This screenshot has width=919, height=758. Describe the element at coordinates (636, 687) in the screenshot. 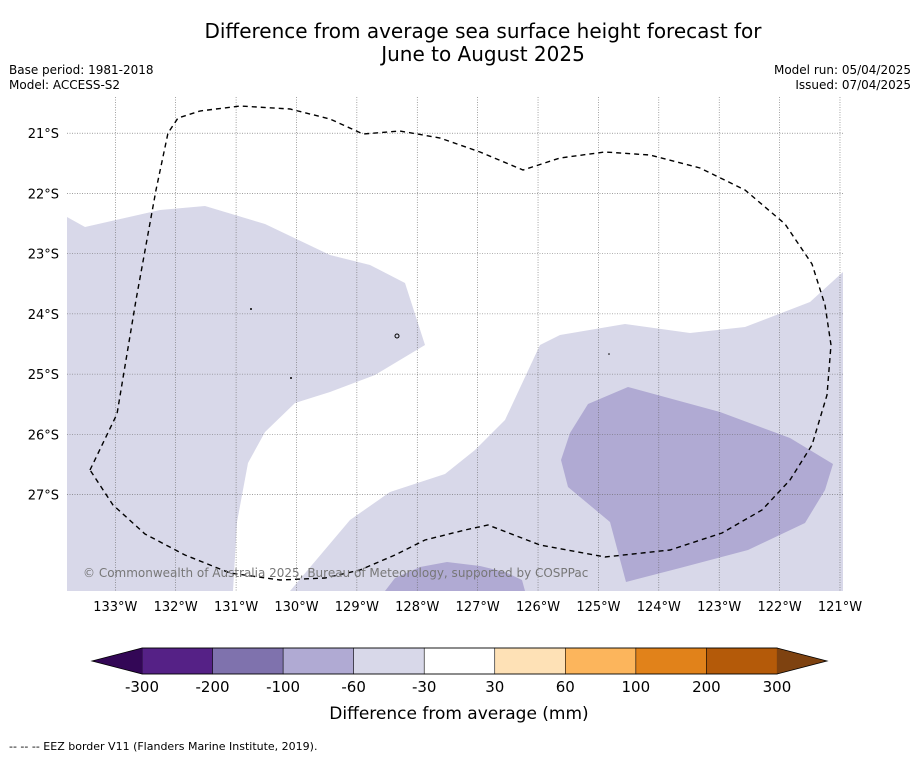

I see `colorbar-tick-label: 100` at that location.